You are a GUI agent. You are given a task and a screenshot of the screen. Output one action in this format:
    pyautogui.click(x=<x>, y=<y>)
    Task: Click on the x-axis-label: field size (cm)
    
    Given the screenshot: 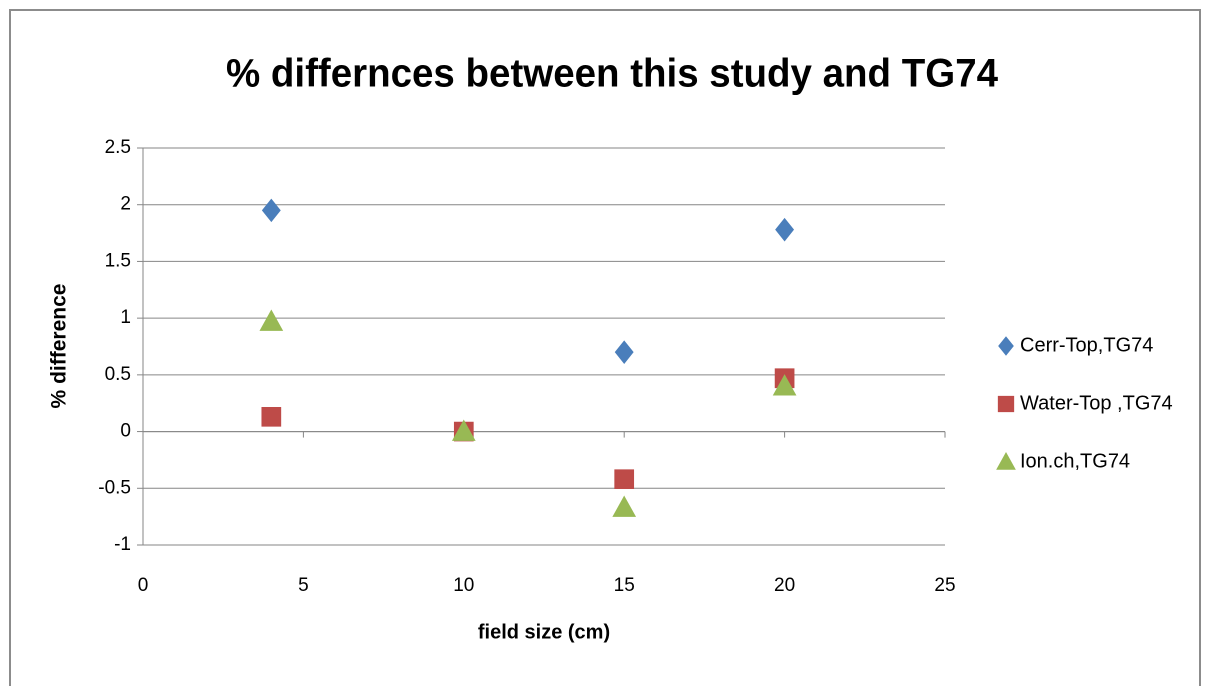 What is the action you would take?
    pyautogui.click(x=544, y=632)
    